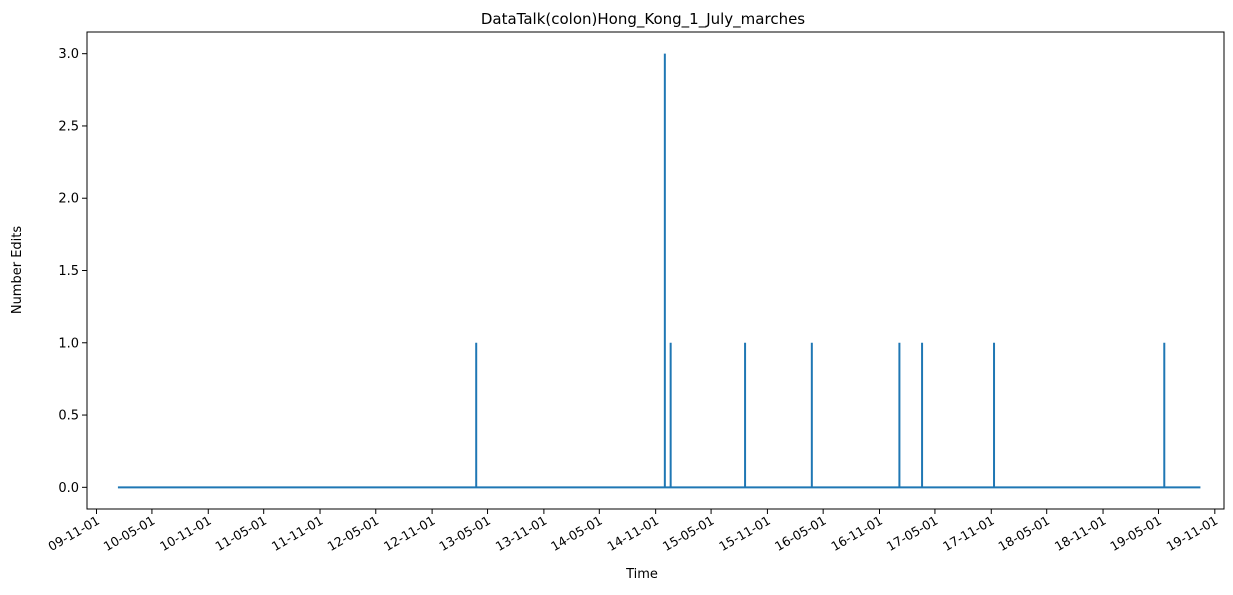  Describe the element at coordinates (68, 199) in the screenshot. I see `y-tick-label: 2.0` at that location.